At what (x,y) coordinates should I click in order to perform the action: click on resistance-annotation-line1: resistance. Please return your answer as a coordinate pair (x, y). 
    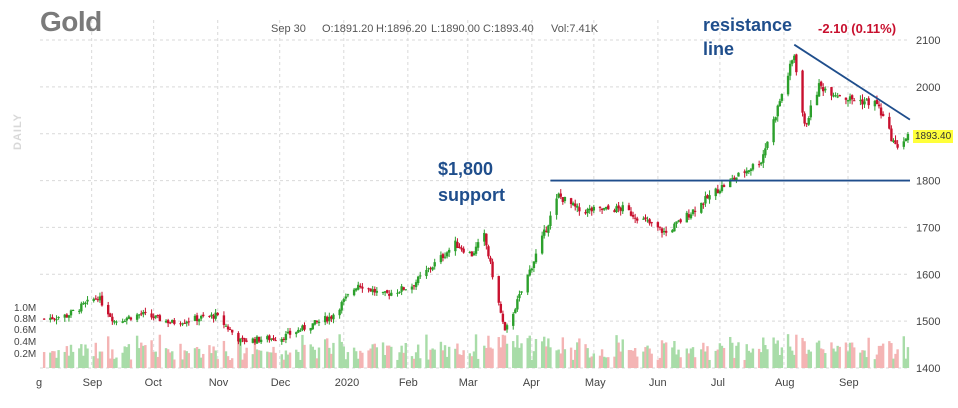
    Looking at the image, I should click on (748, 25).